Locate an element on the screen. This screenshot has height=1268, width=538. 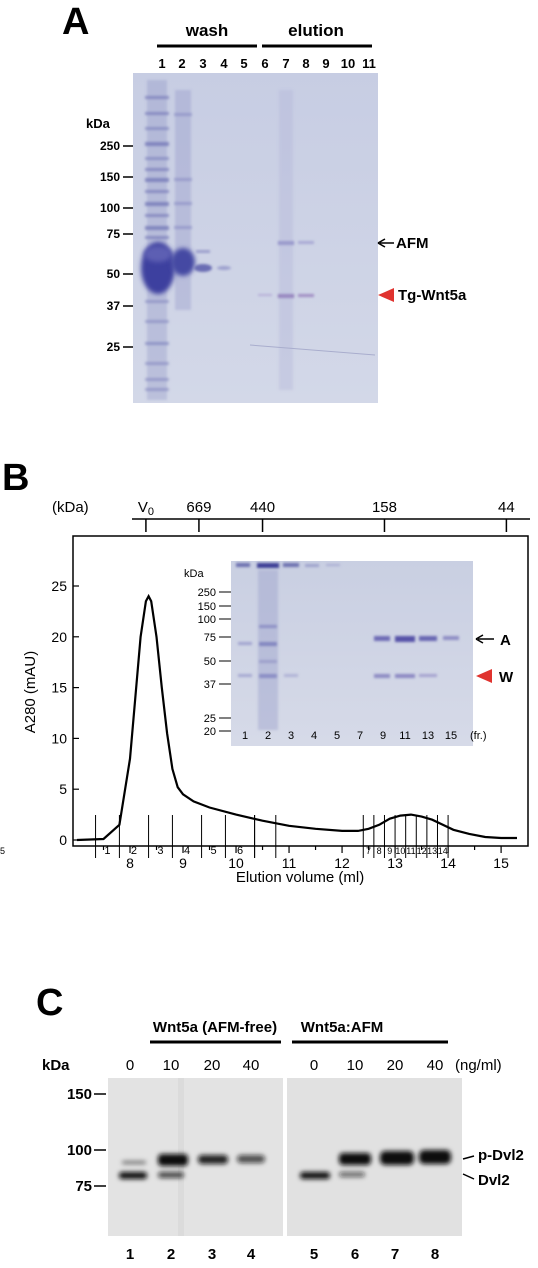
lane-number: 7 is located at coordinates (285, 63).